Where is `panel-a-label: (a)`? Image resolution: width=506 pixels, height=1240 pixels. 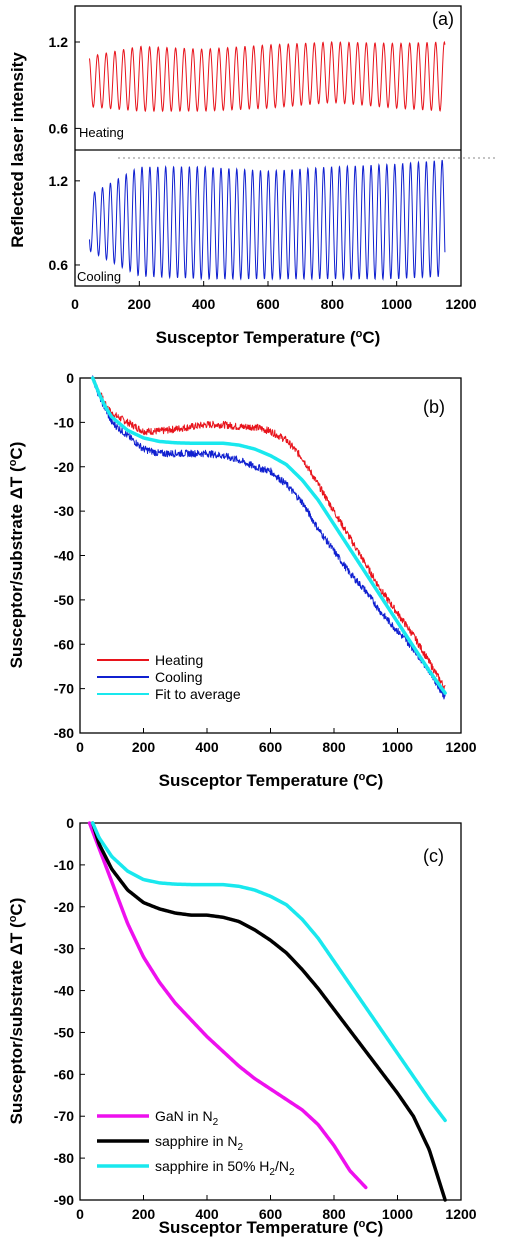
panel-a-label: (a) is located at coordinates (443, 19).